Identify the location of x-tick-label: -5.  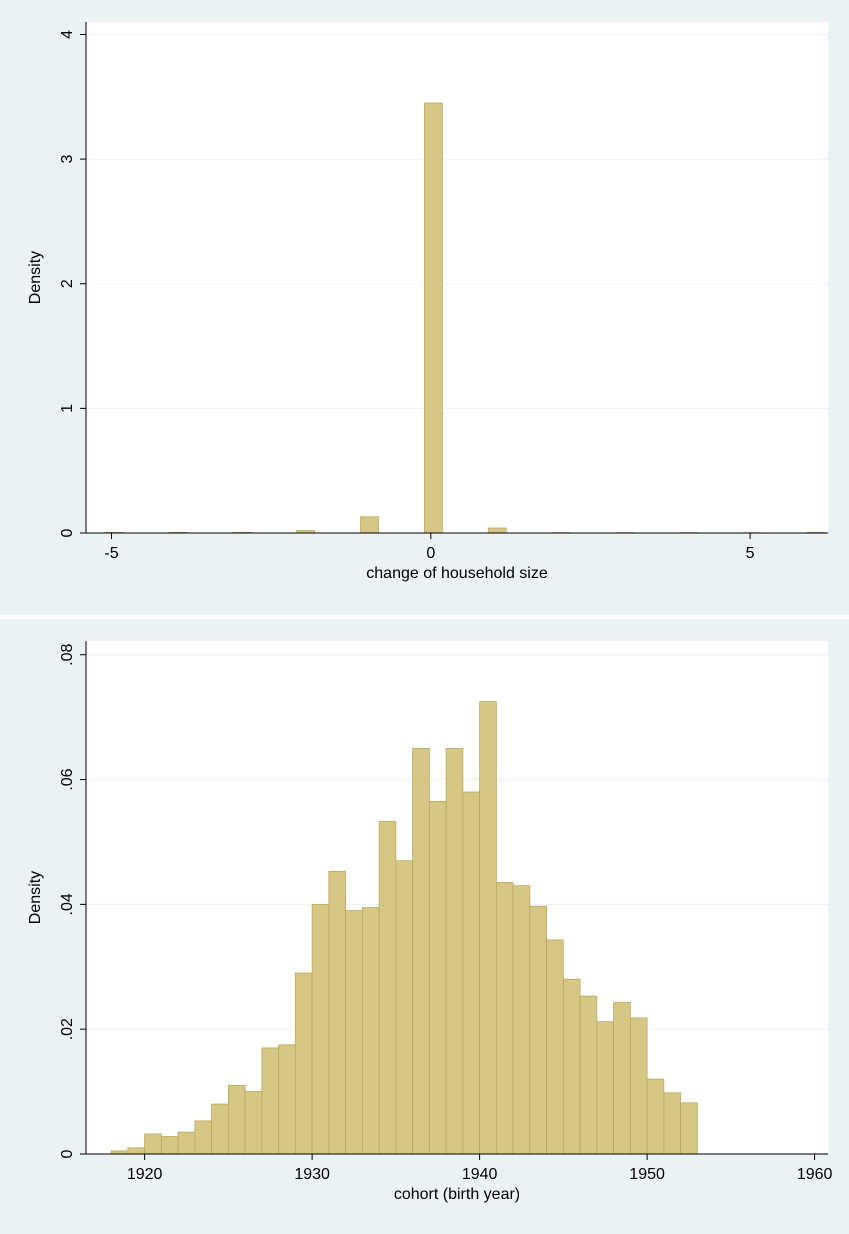
(111, 553).